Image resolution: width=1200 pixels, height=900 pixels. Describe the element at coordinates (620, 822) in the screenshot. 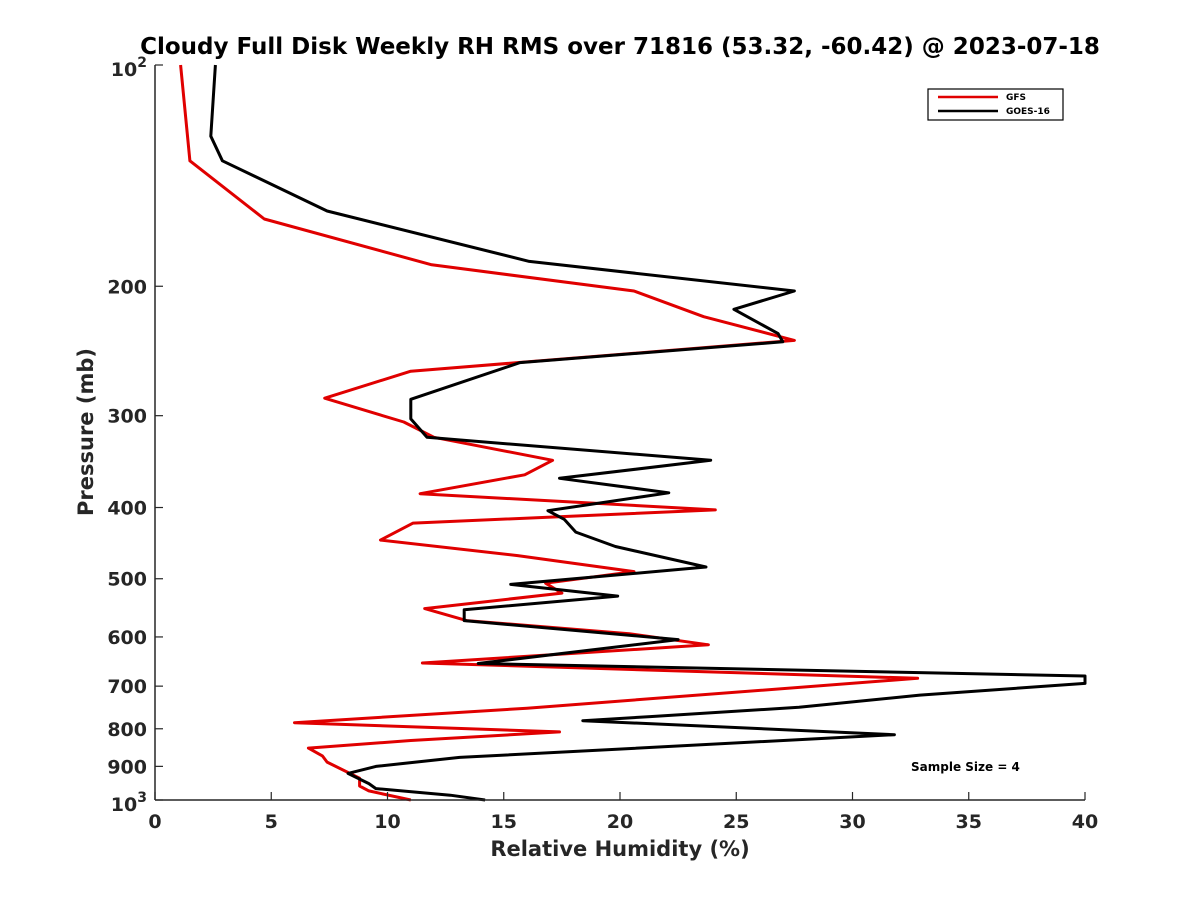

I see `x-tick-label: 20` at that location.